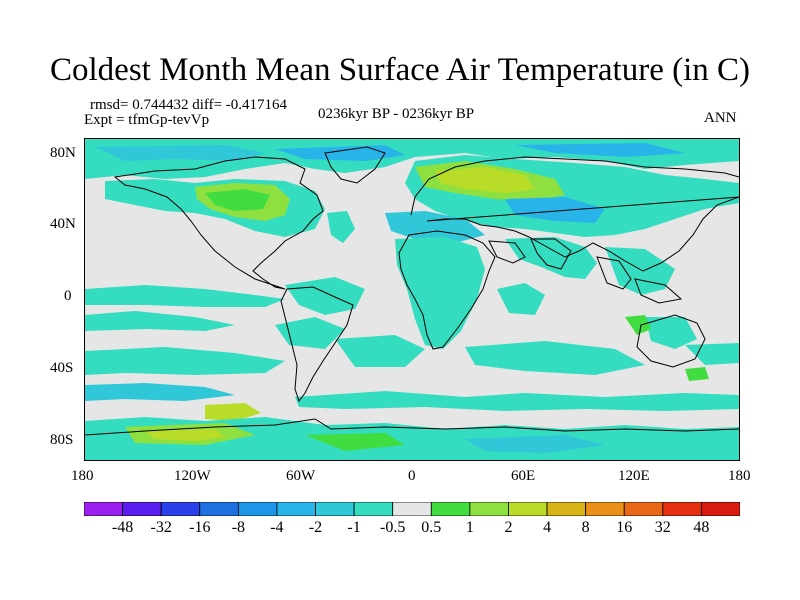 The image size is (800, 600). I want to click on colorbar-label: 4, so click(547, 527).